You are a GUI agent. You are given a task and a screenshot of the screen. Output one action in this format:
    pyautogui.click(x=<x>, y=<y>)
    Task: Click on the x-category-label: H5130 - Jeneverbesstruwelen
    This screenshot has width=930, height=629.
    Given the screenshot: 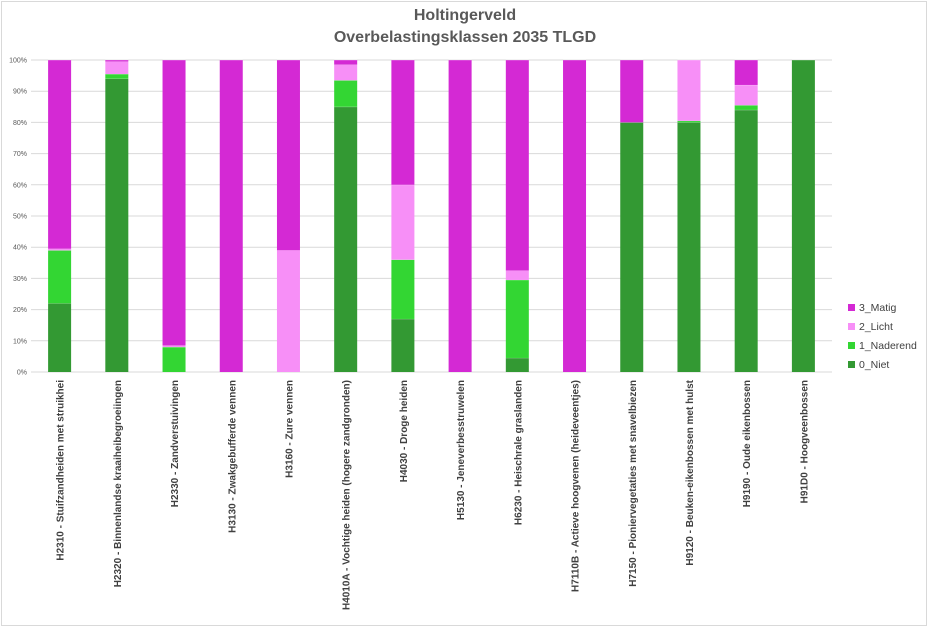 What is the action you would take?
    pyautogui.click(x=461, y=450)
    